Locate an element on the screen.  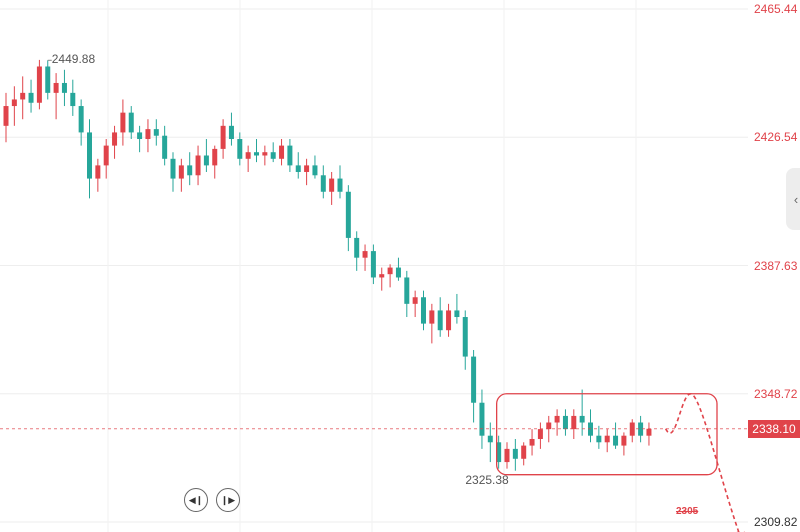
session-high-label: 2449.88 is located at coordinates (73, 59).